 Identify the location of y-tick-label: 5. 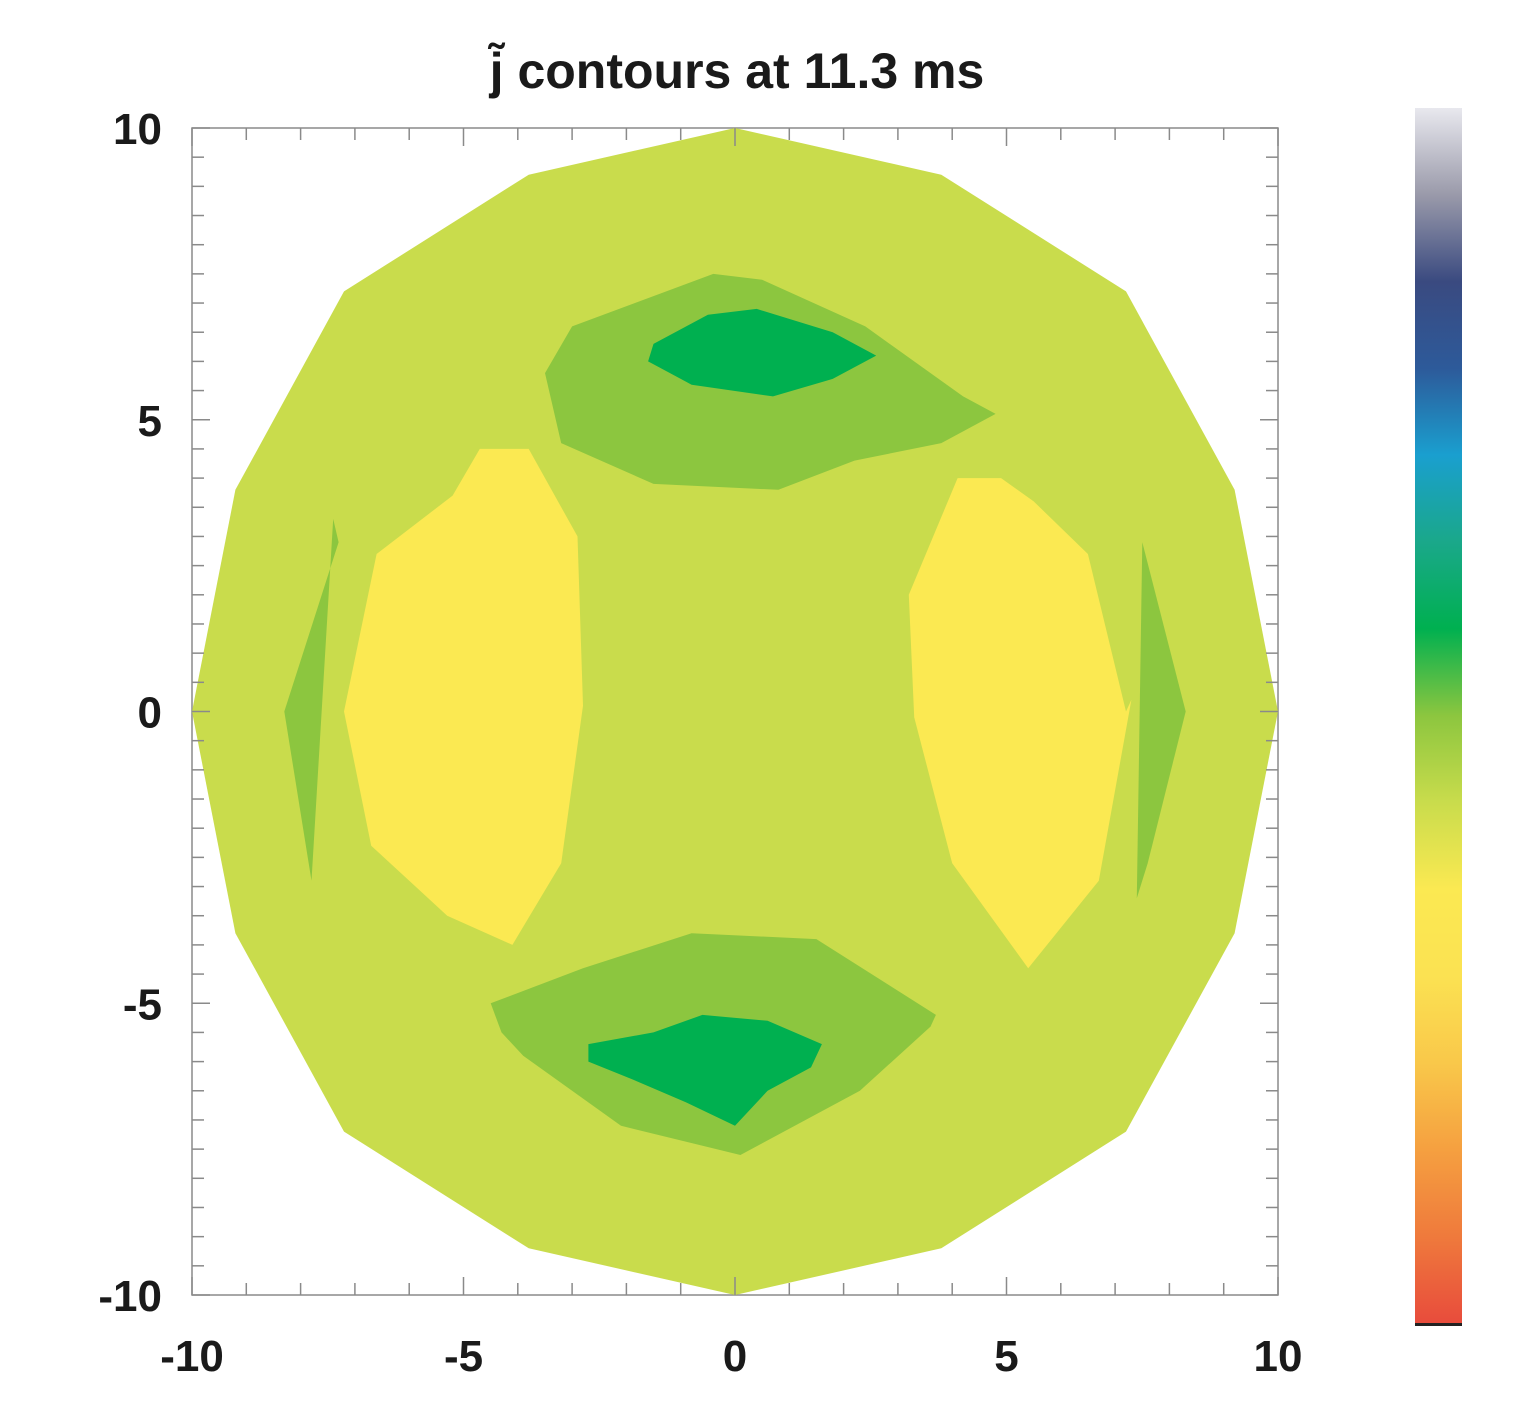
(150, 421).